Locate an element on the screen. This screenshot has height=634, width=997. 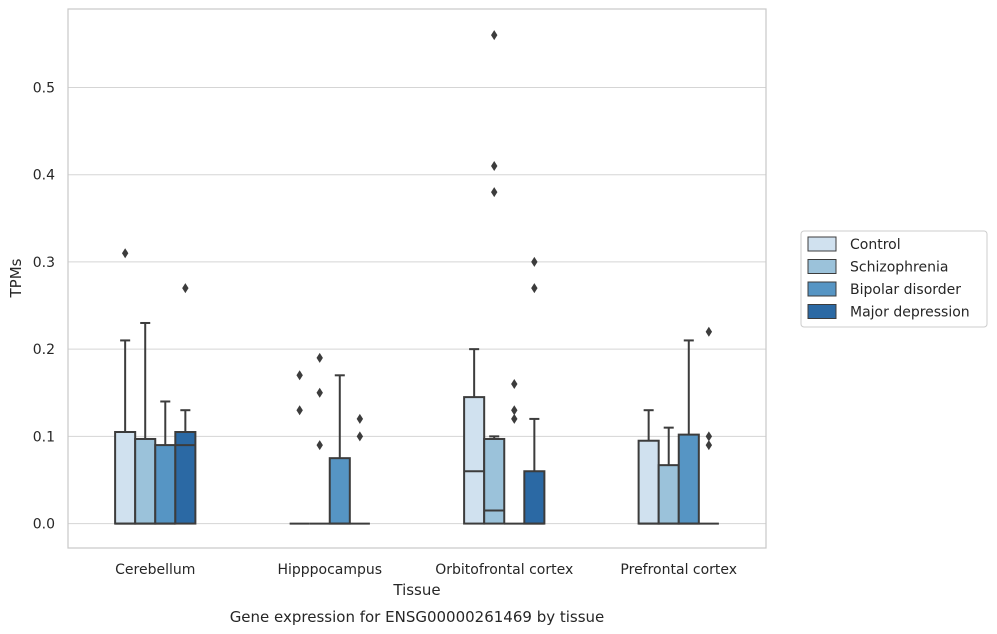
y-tick-label: 0.4 is located at coordinates (44, 176).